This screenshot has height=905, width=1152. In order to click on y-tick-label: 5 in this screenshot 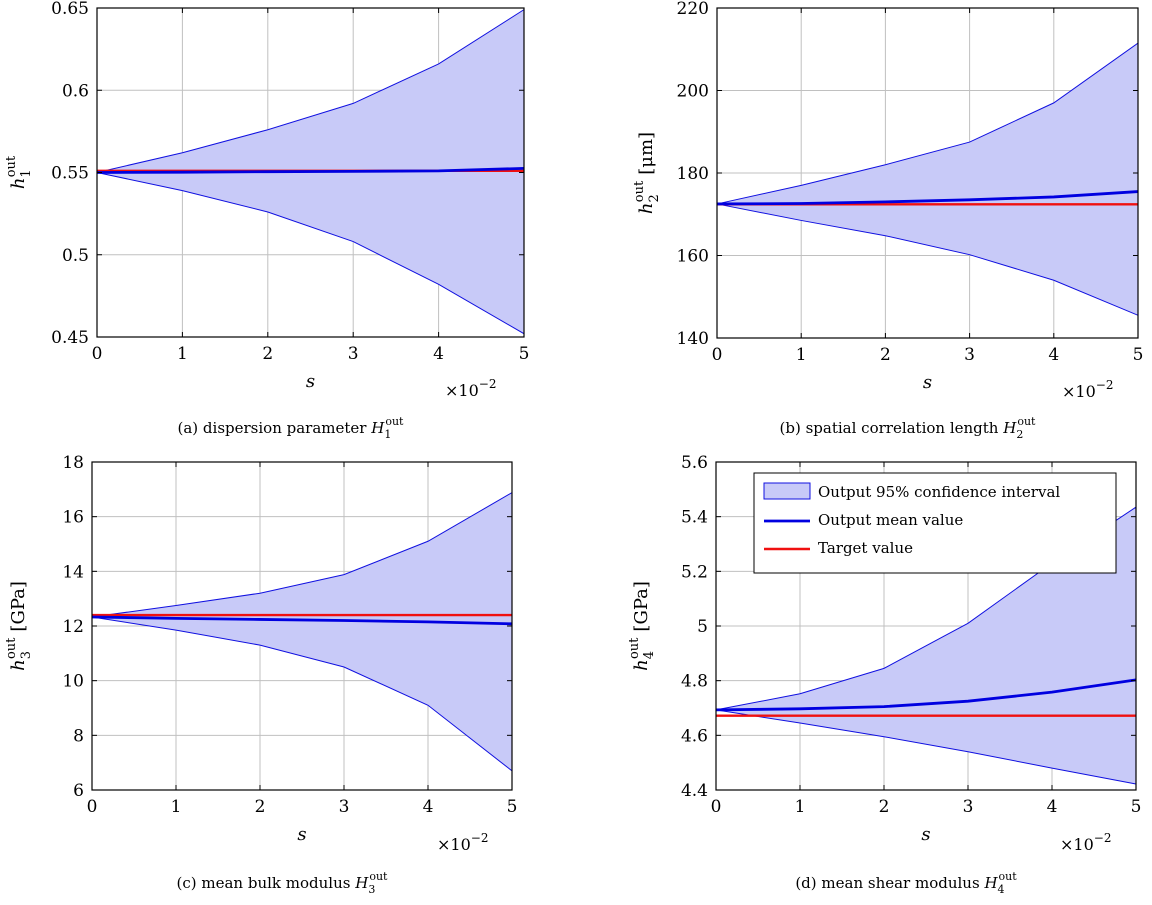, I will do `click(702, 627)`.